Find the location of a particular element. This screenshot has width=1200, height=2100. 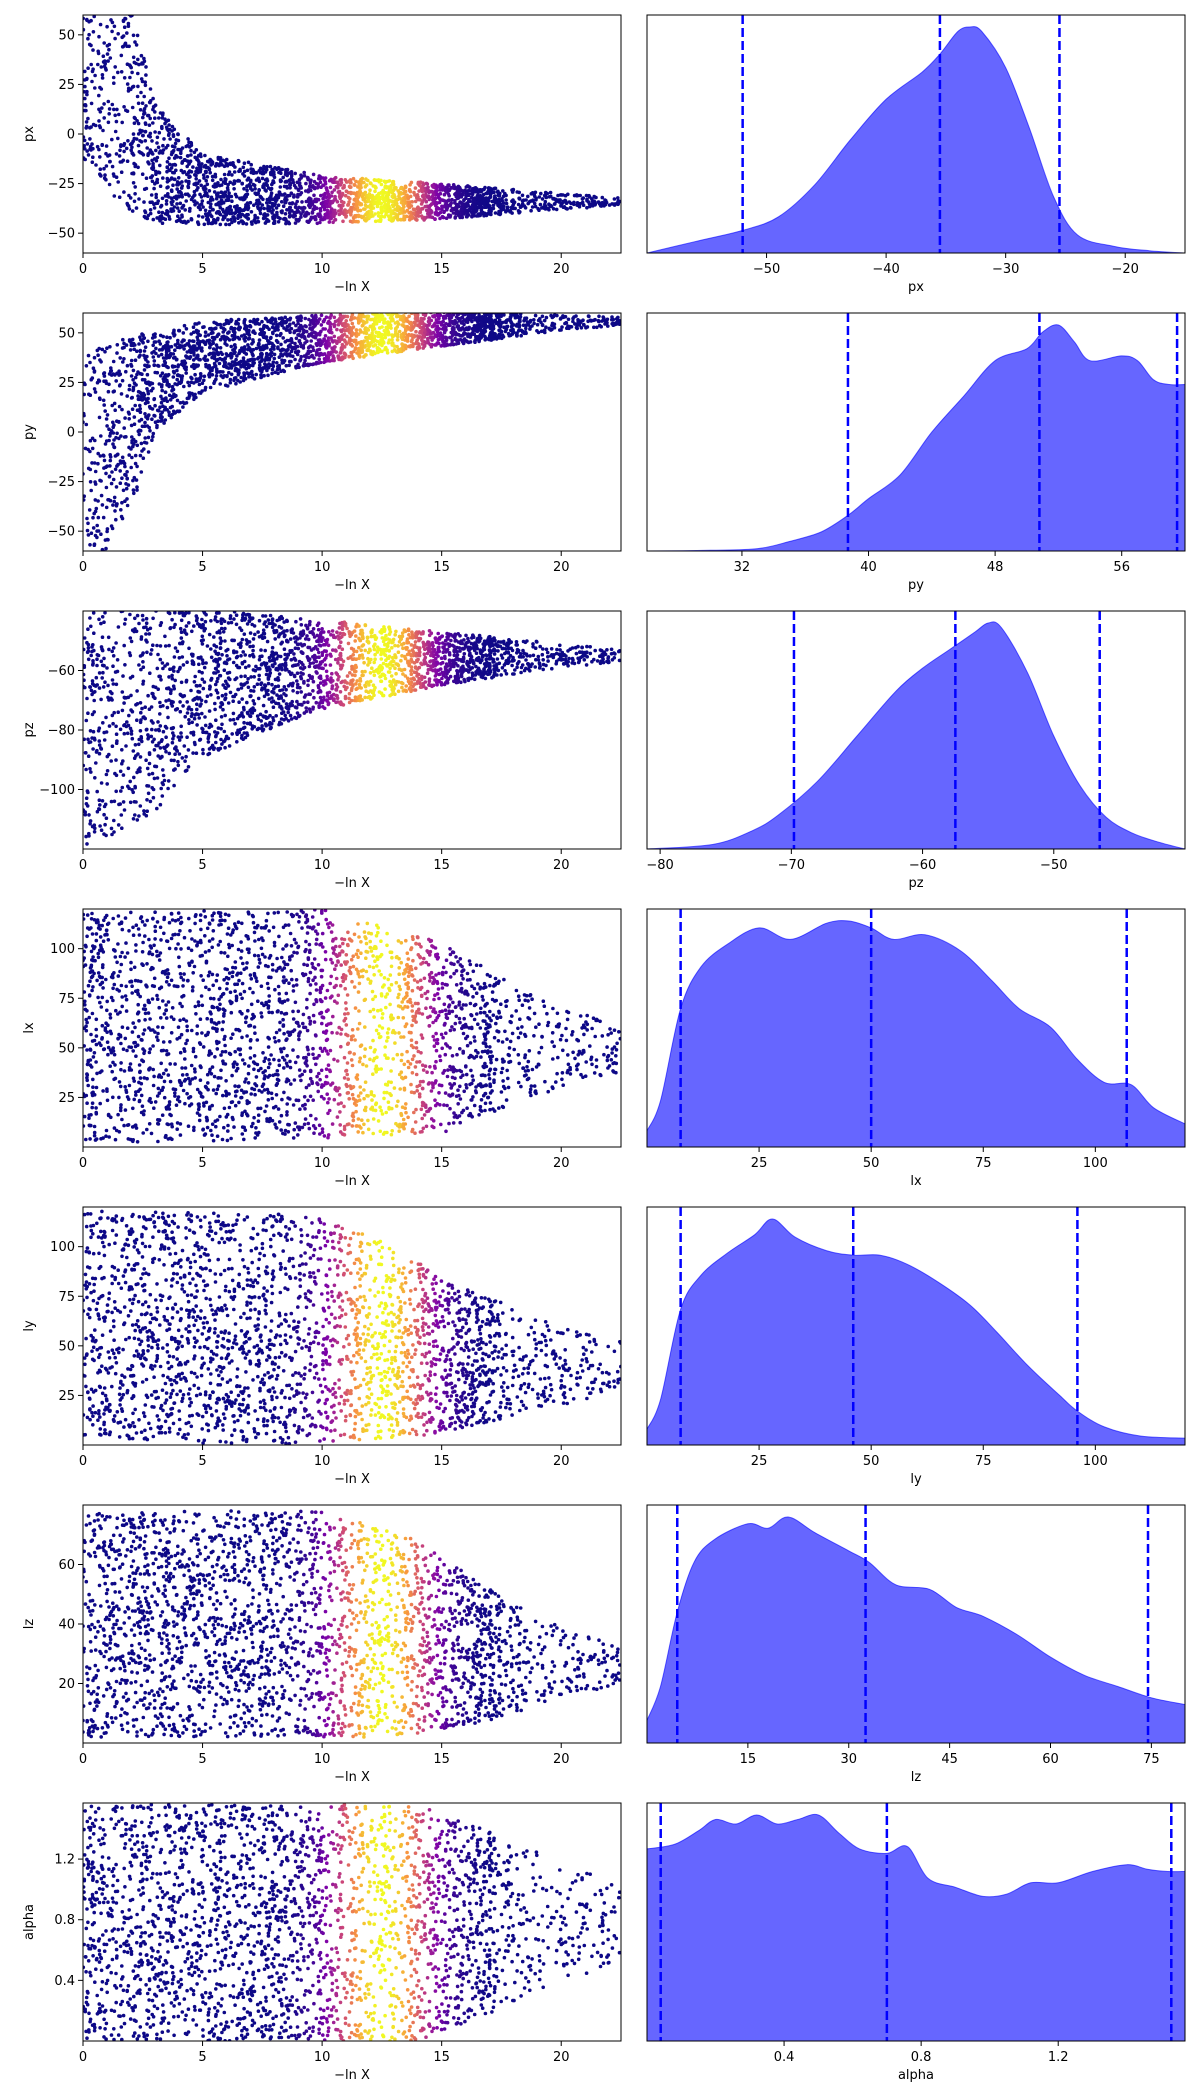

x-tick-label: 0 is located at coordinates (83, 269).